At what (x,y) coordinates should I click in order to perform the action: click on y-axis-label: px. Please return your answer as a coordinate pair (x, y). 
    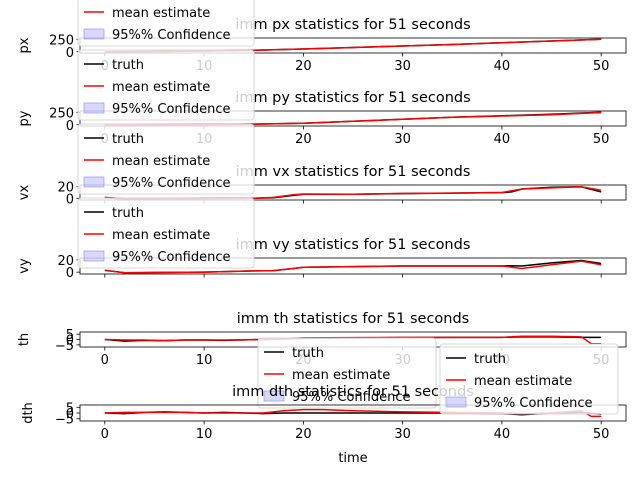
    Looking at the image, I should click on (24, 45).